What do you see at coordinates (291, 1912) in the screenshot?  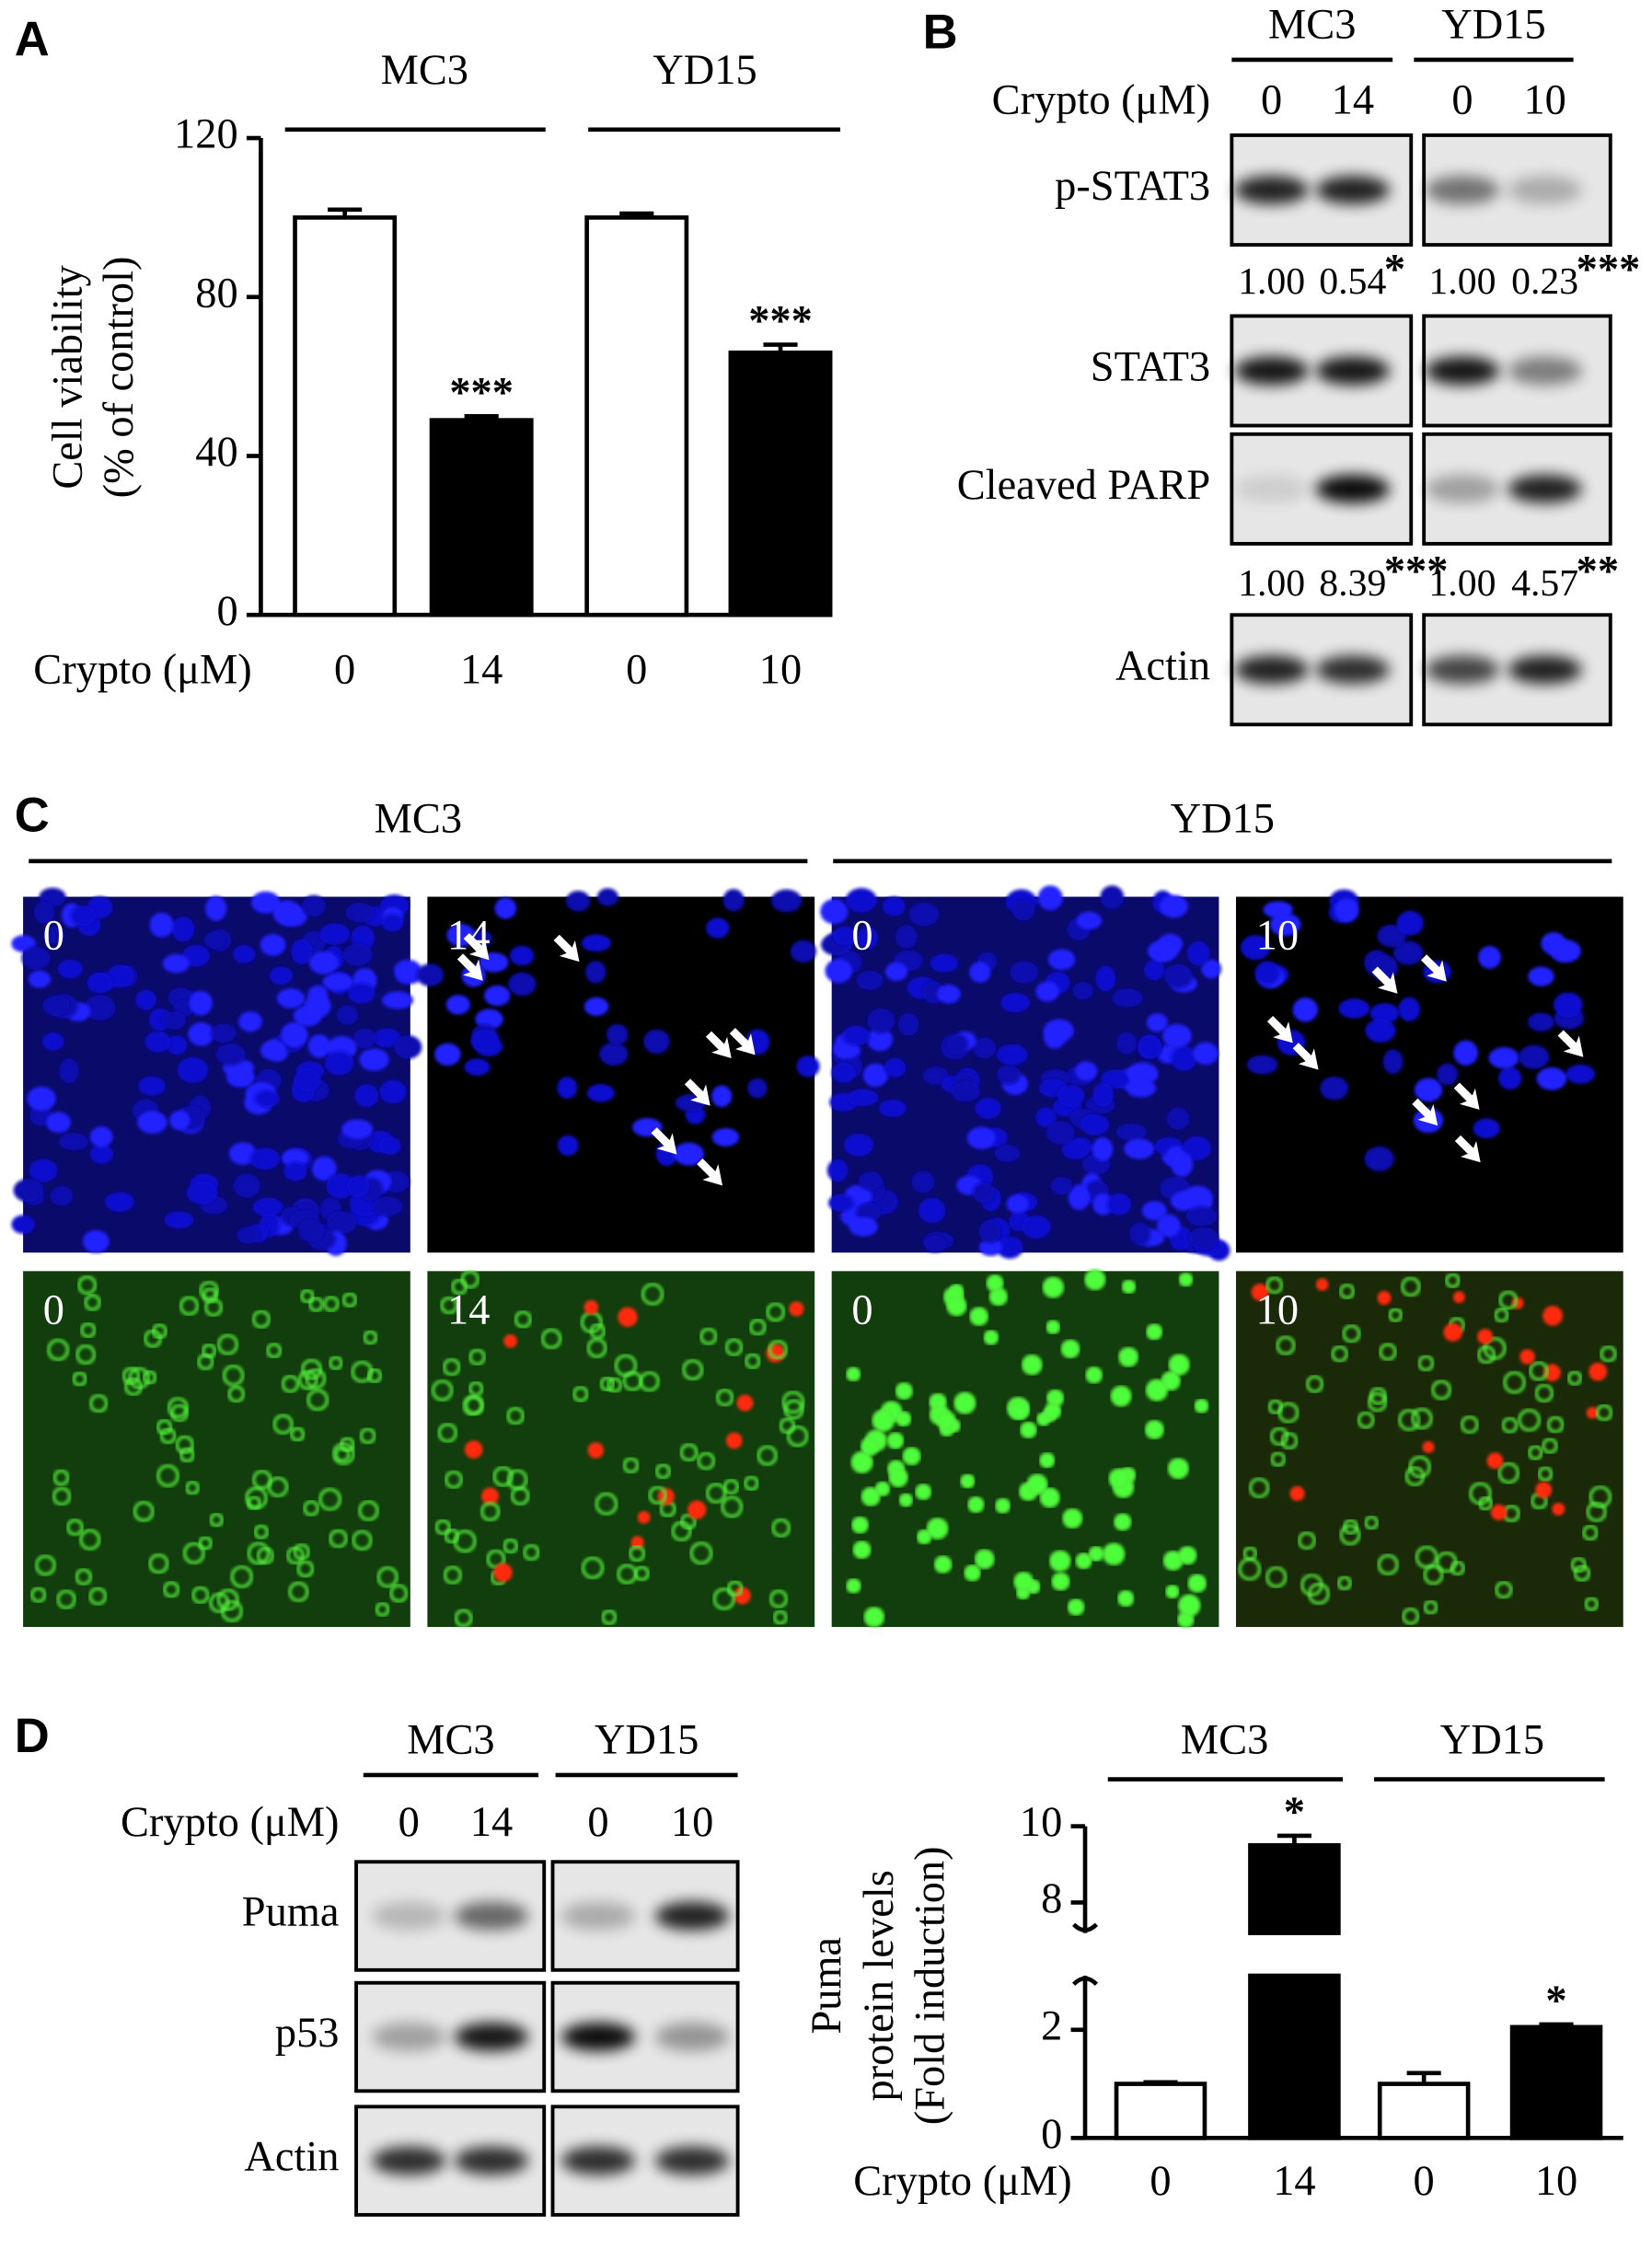 I see `blot-label: Puma` at bounding box center [291, 1912].